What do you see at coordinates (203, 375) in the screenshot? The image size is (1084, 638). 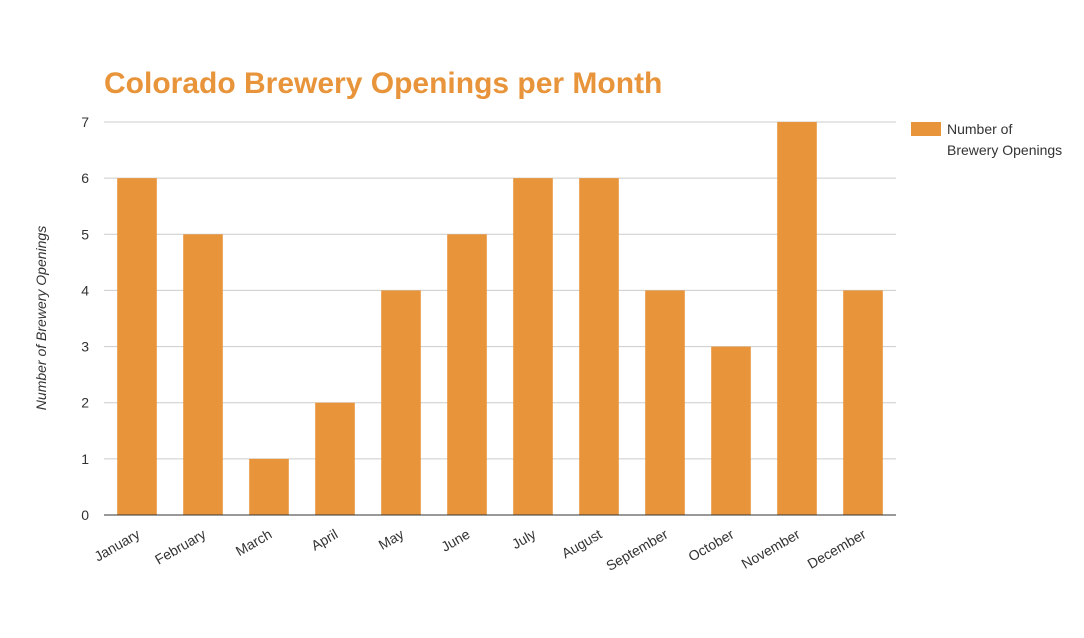 I see `bar-february` at bounding box center [203, 375].